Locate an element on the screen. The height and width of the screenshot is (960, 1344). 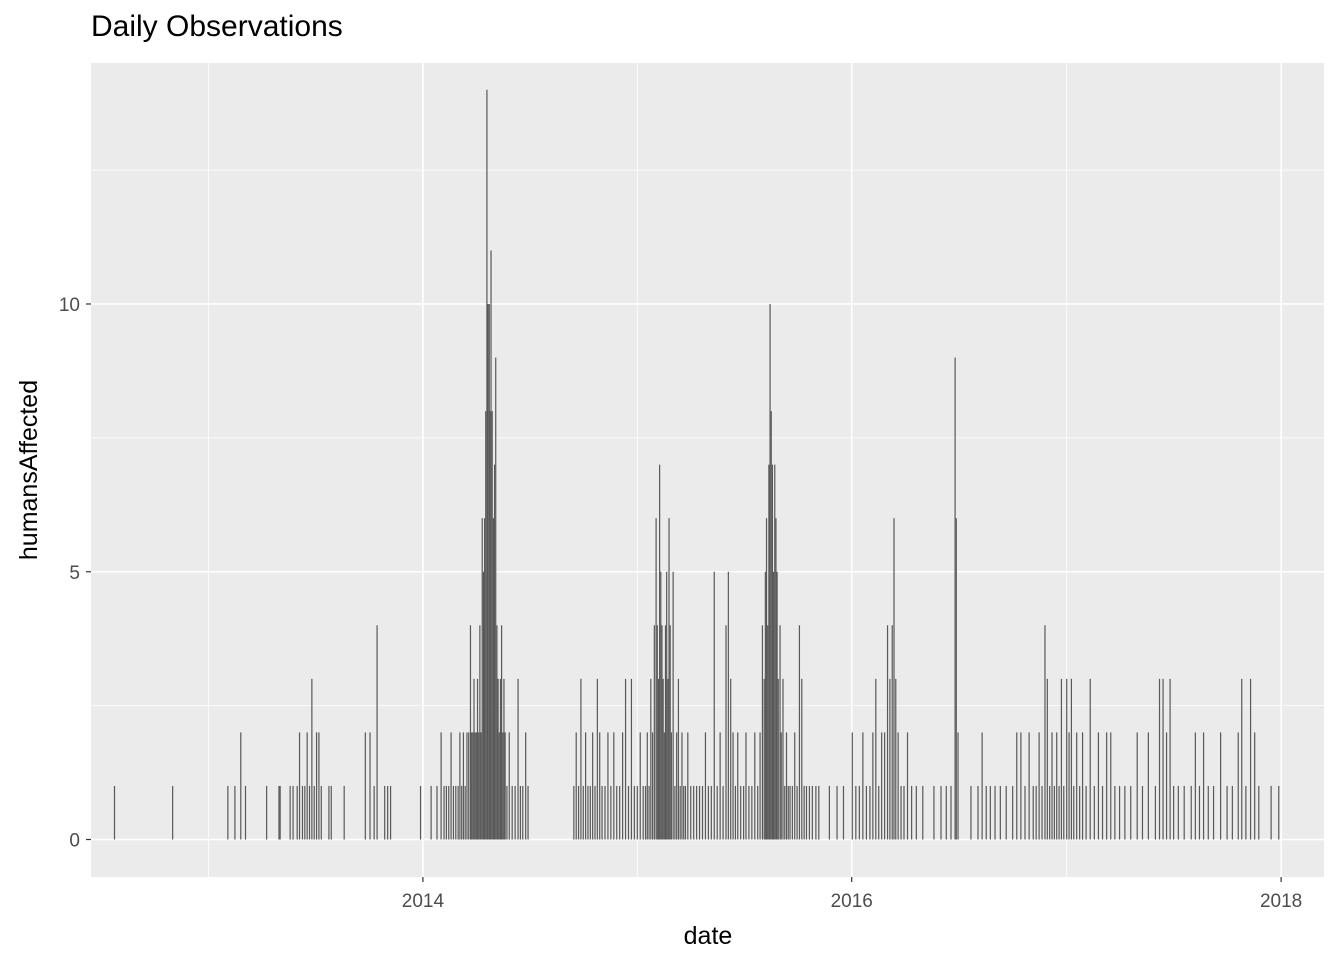
y-tick-label: 0 is located at coordinates (74, 841).